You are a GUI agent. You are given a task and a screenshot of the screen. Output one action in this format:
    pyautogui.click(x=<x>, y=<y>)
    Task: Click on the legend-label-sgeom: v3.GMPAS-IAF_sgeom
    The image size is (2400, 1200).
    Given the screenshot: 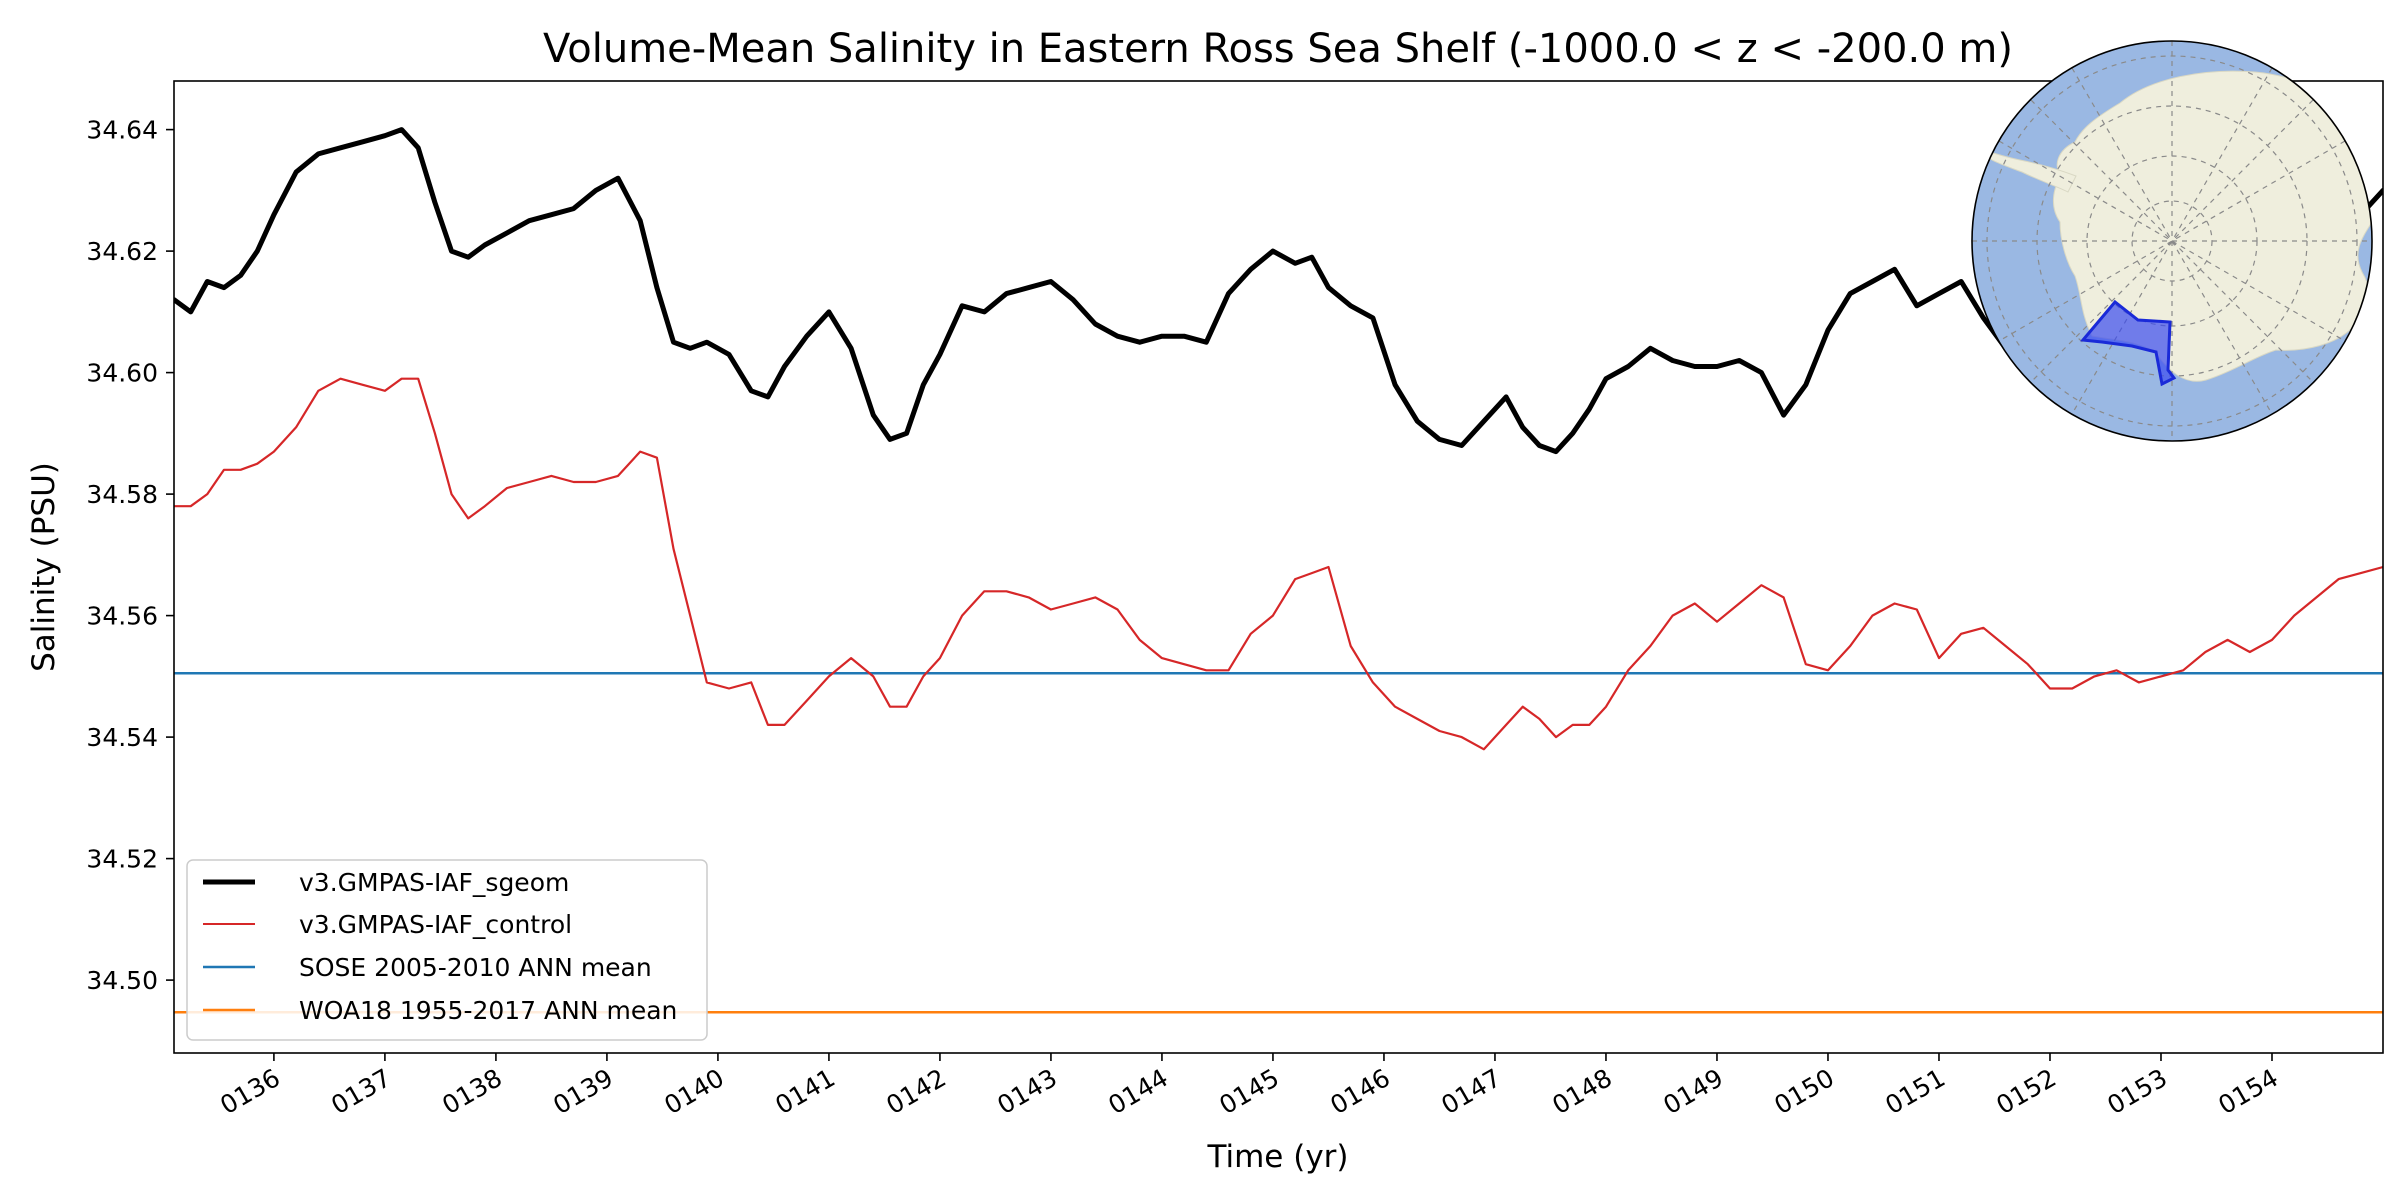 What is the action you would take?
    pyautogui.click(x=434, y=882)
    